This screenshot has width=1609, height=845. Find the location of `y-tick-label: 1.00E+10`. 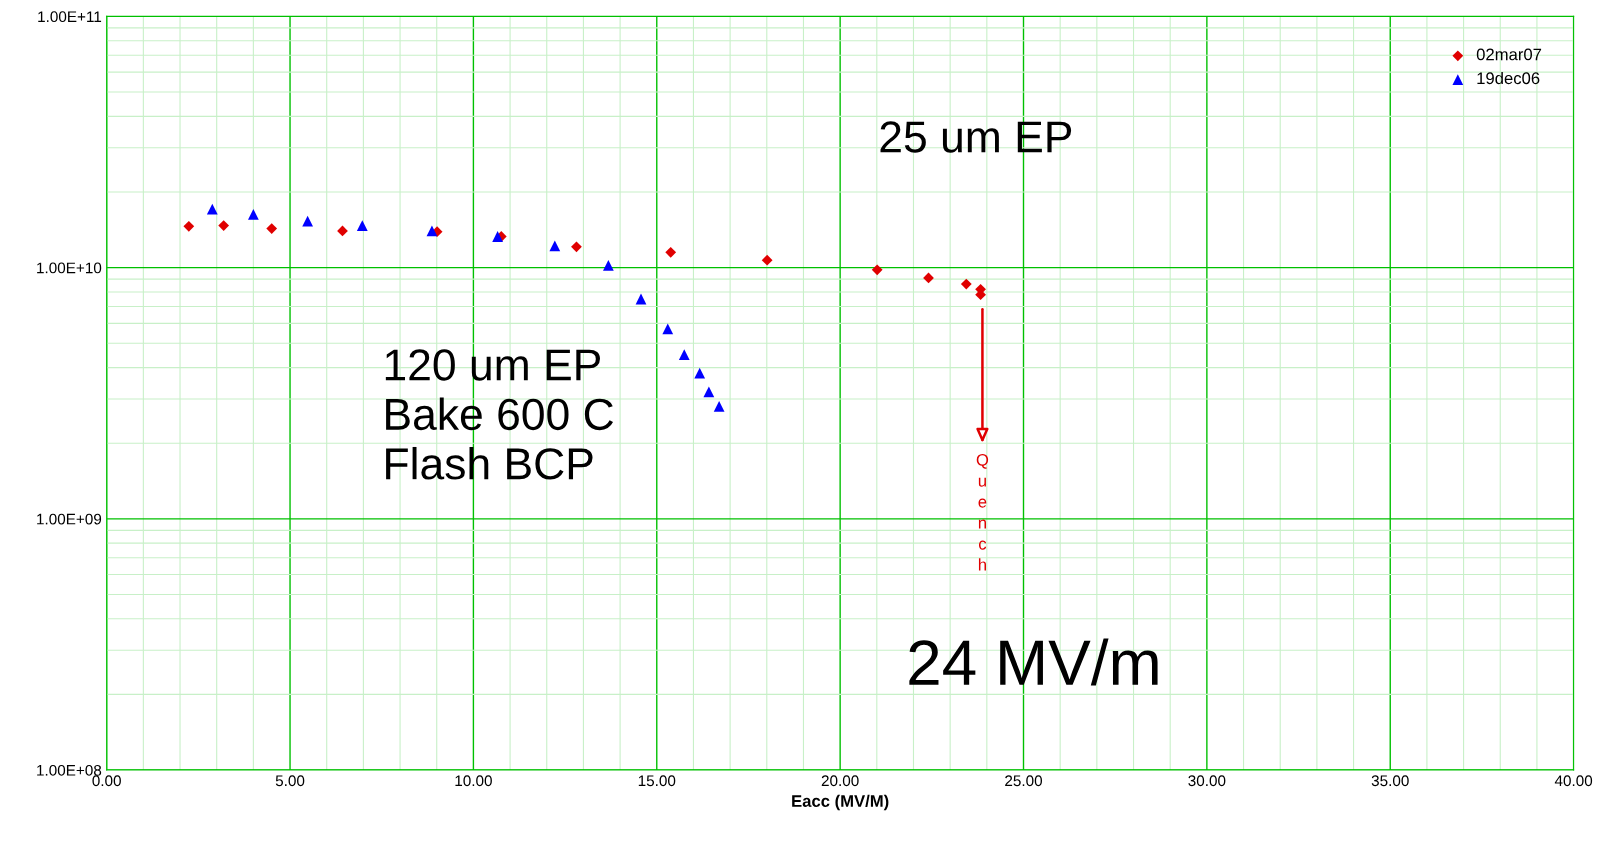

y-tick-label: 1.00E+10 is located at coordinates (69, 268).